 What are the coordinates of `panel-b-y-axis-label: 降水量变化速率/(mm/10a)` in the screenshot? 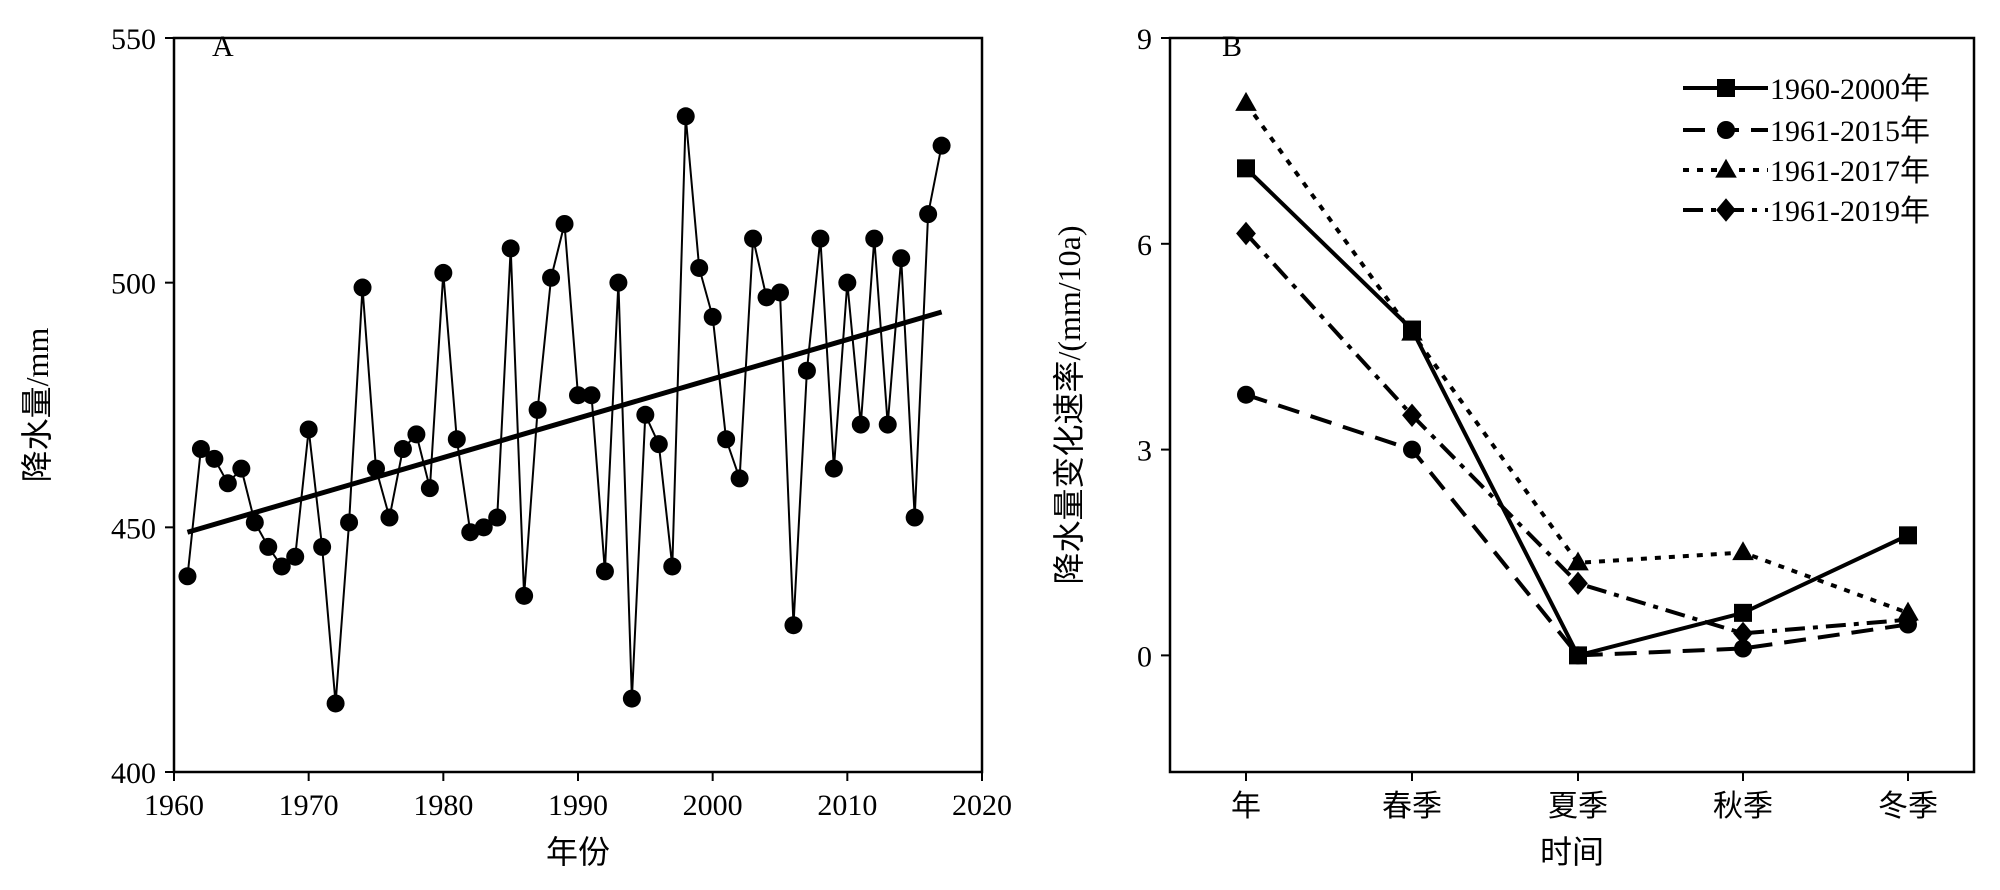 It's located at (1069, 404).